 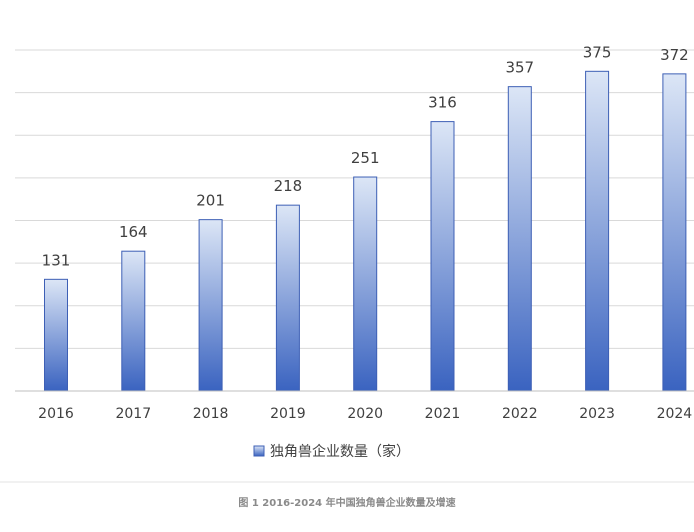 What do you see at coordinates (443, 414) in the screenshot?
I see `x-tick-2021: 2021` at bounding box center [443, 414].